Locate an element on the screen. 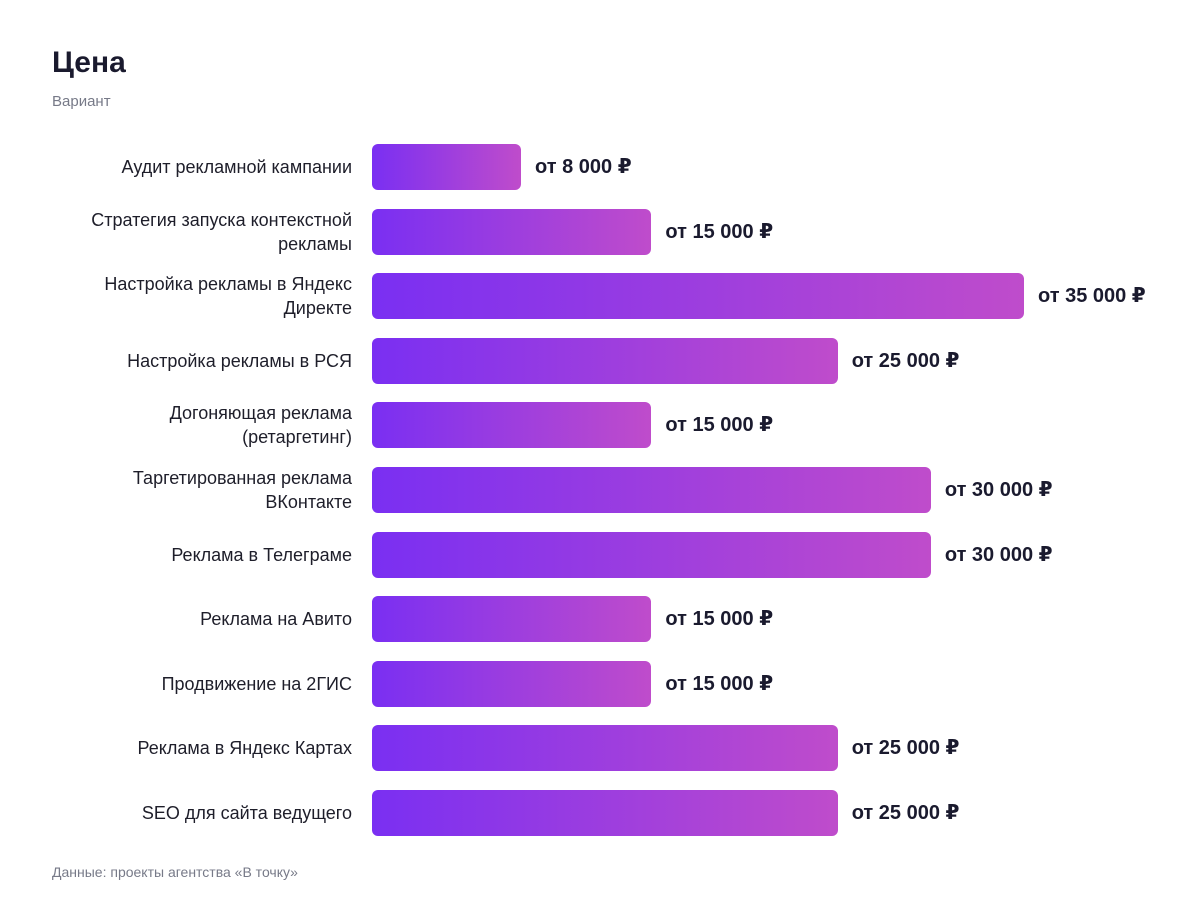 Image resolution: width=1200 pixels, height=904 pixels. category-text: Реклама на Авито is located at coordinates (276, 619).